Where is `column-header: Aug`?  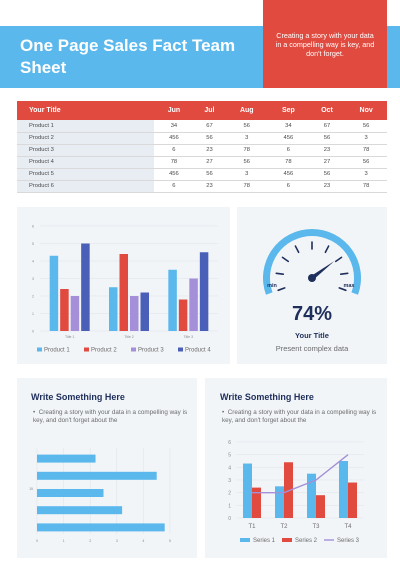
column-header: Aug is located at coordinates (247, 110).